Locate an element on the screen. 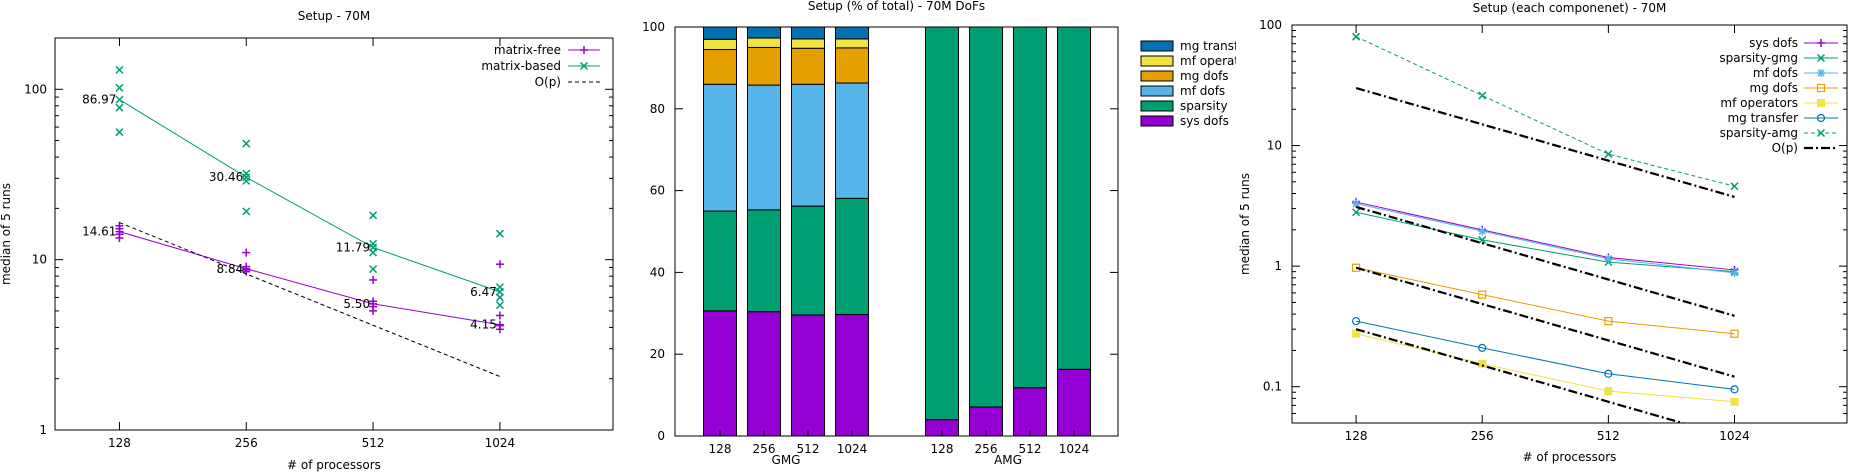 This screenshot has height=473, width=1853. chart1-x-axis-label: # of processors is located at coordinates (334, 465).